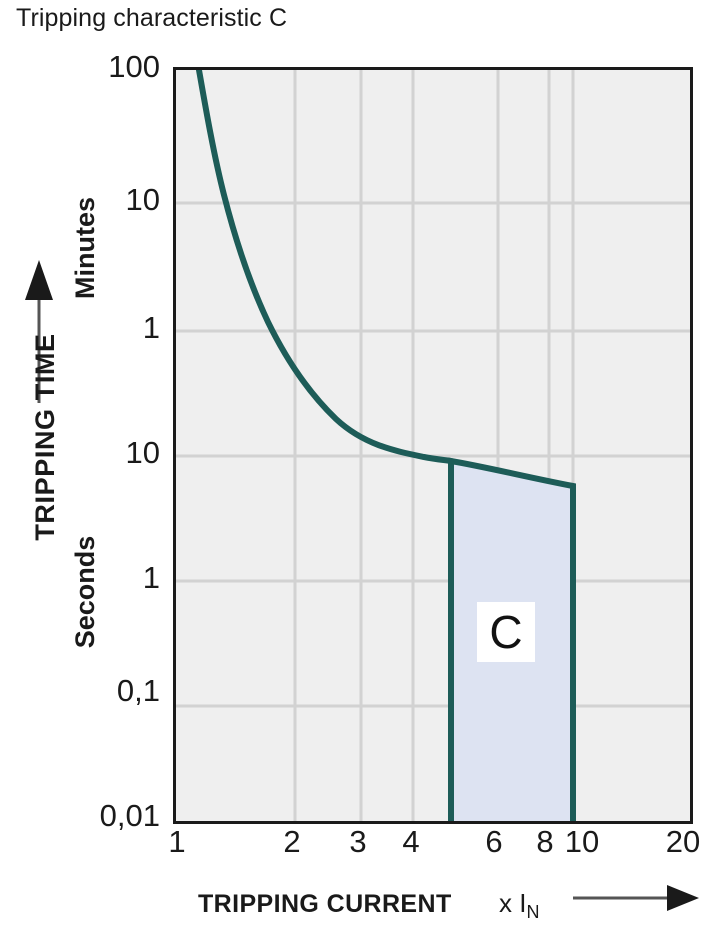 The image size is (720, 928). What do you see at coordinates (138, 690) in the screenshot?
I see `y-tick-0-1-seconds: 0,1` at bounding box center [138, 690].